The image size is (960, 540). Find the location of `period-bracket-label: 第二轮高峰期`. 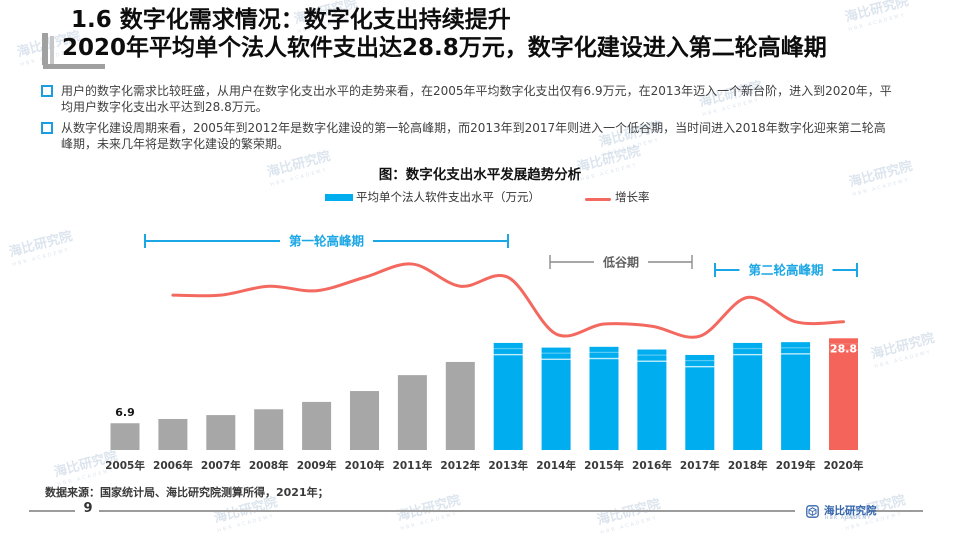

period-bracket-label: 第二轮高峰期 is located at coordinates (785, 270).